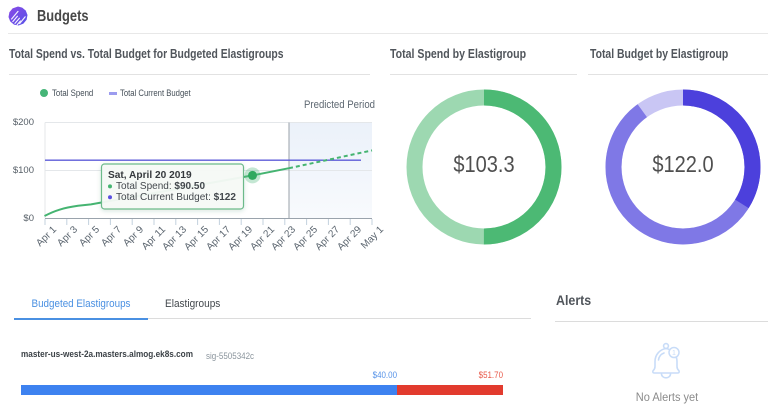 This screenshot has height=414, width=768. Describe the element at coordinates (674, 353) in the screenshot. I see `svg-text: 1` at that location.